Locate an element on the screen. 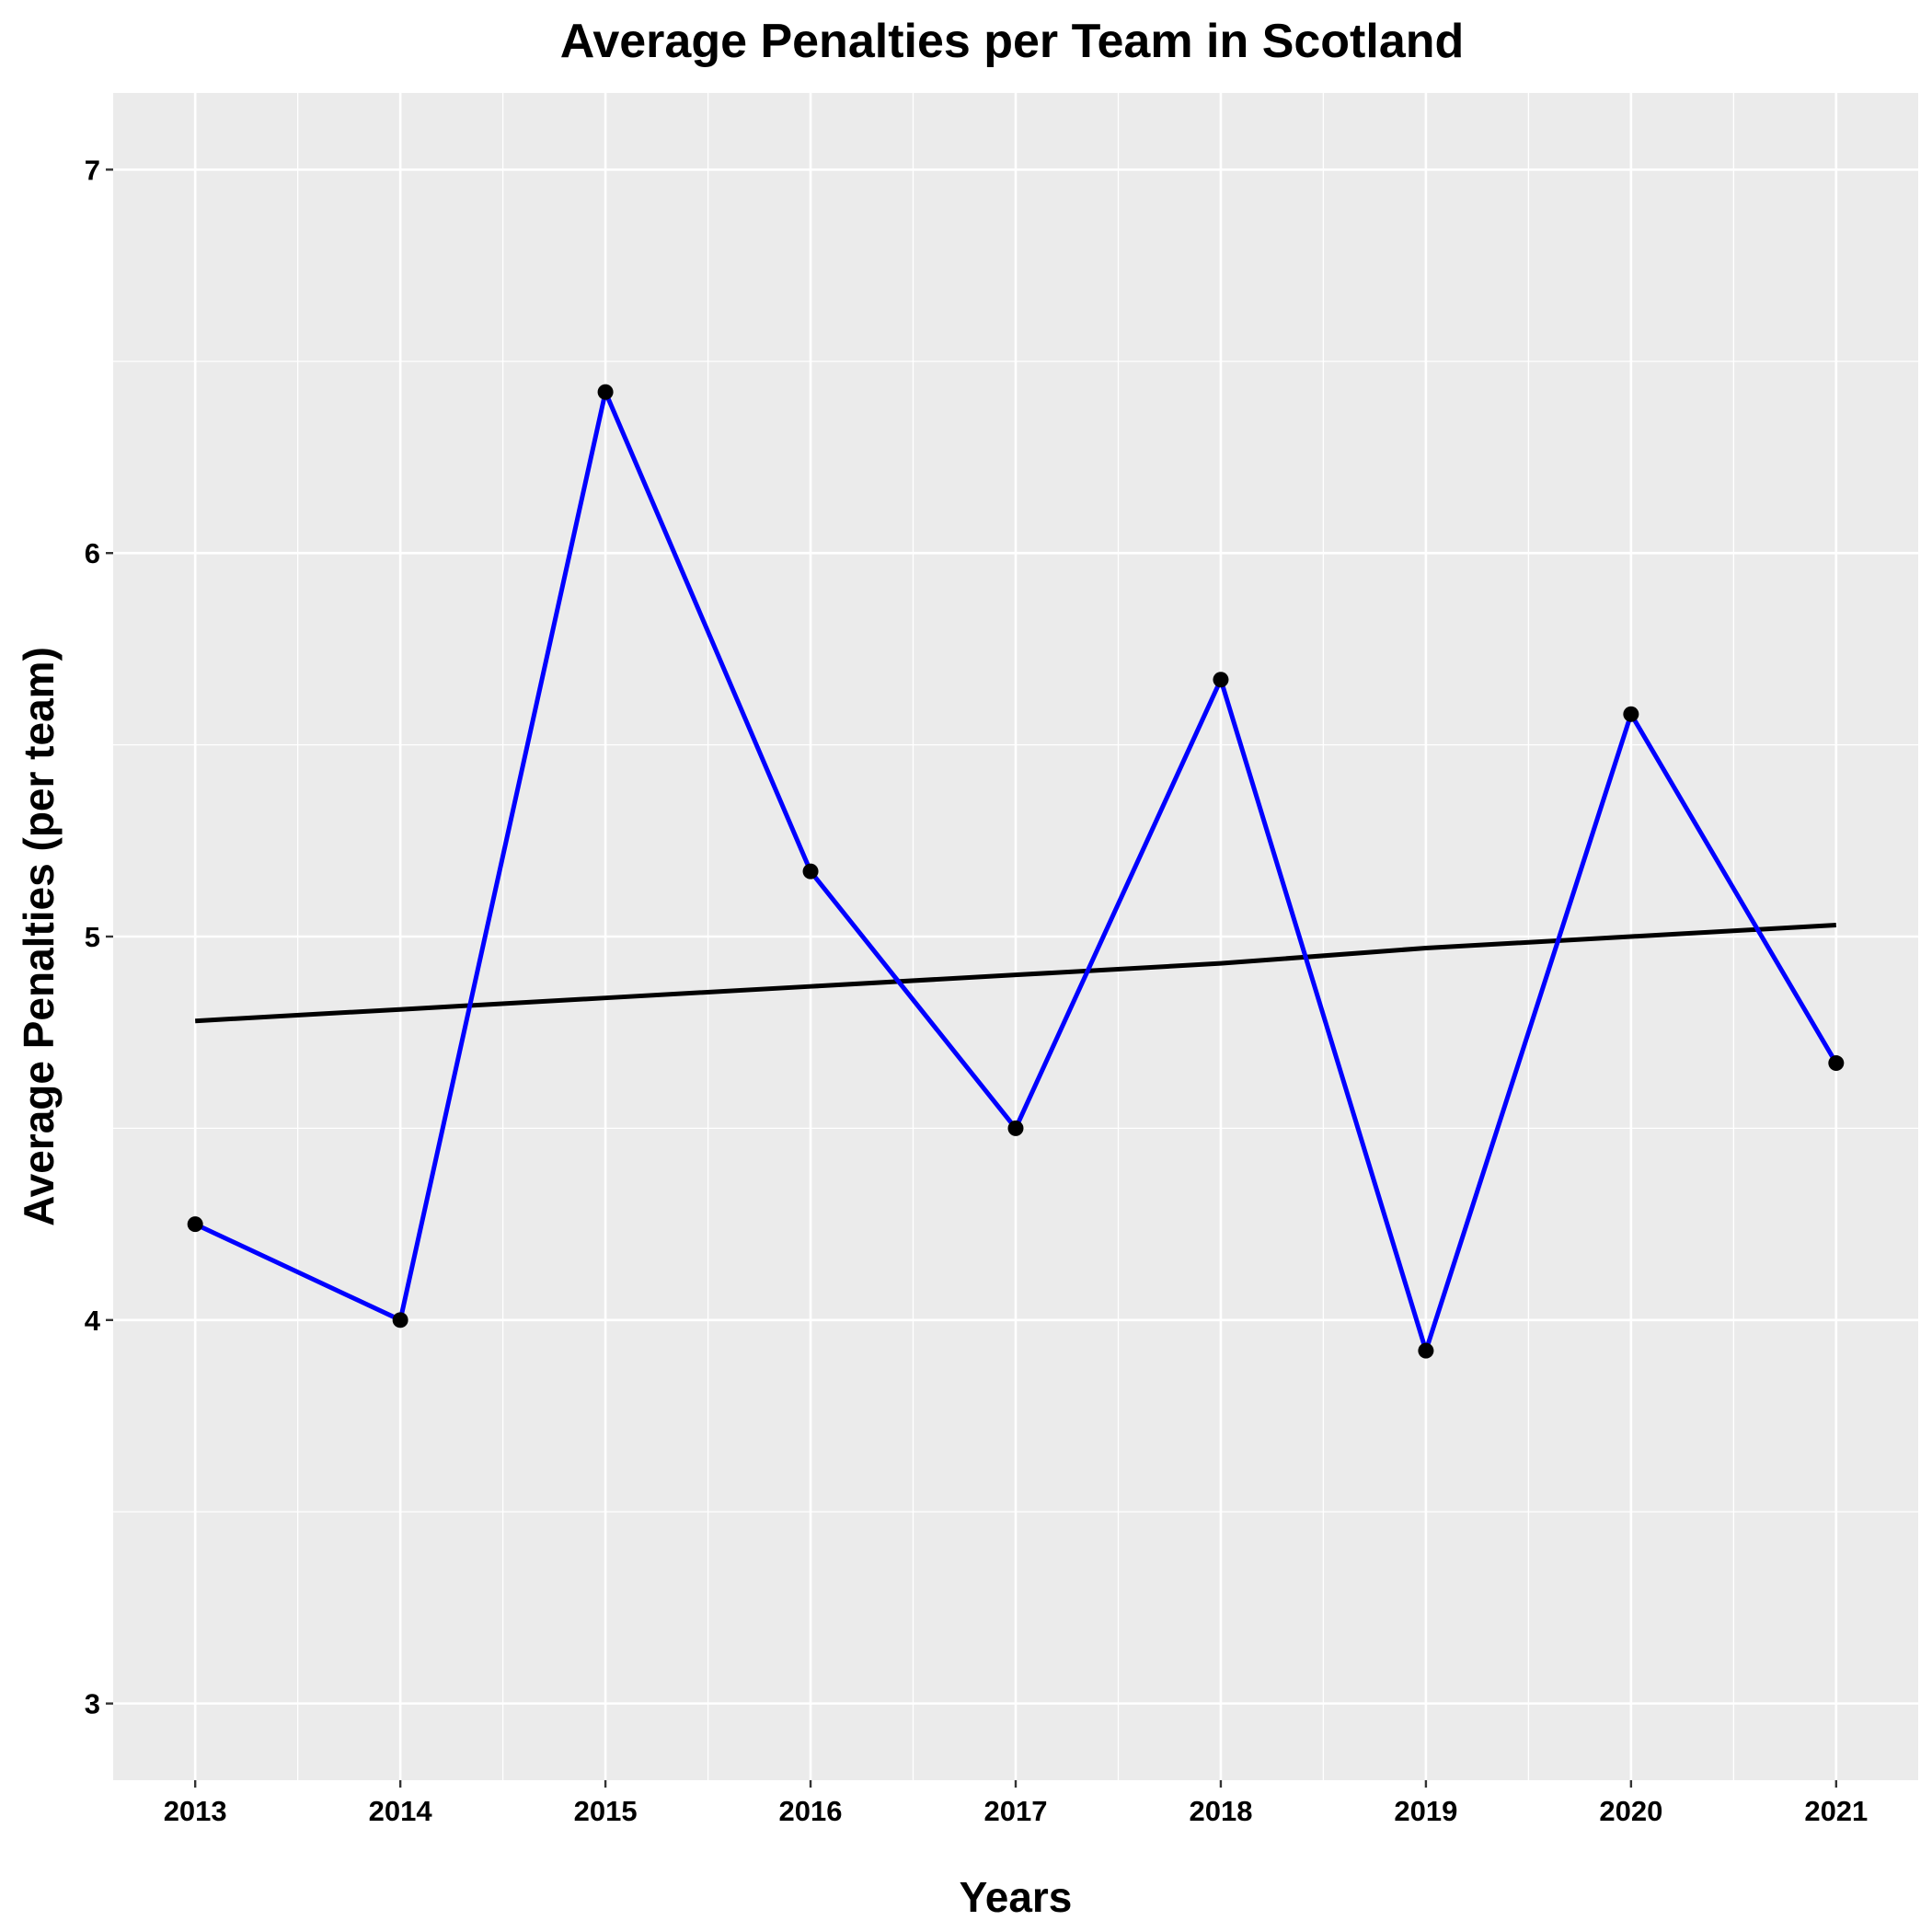 The width and height of the screenshot is (1932, 1932). y-axis-title: Average Penalties (per team) is located at coordinates (39, 936).